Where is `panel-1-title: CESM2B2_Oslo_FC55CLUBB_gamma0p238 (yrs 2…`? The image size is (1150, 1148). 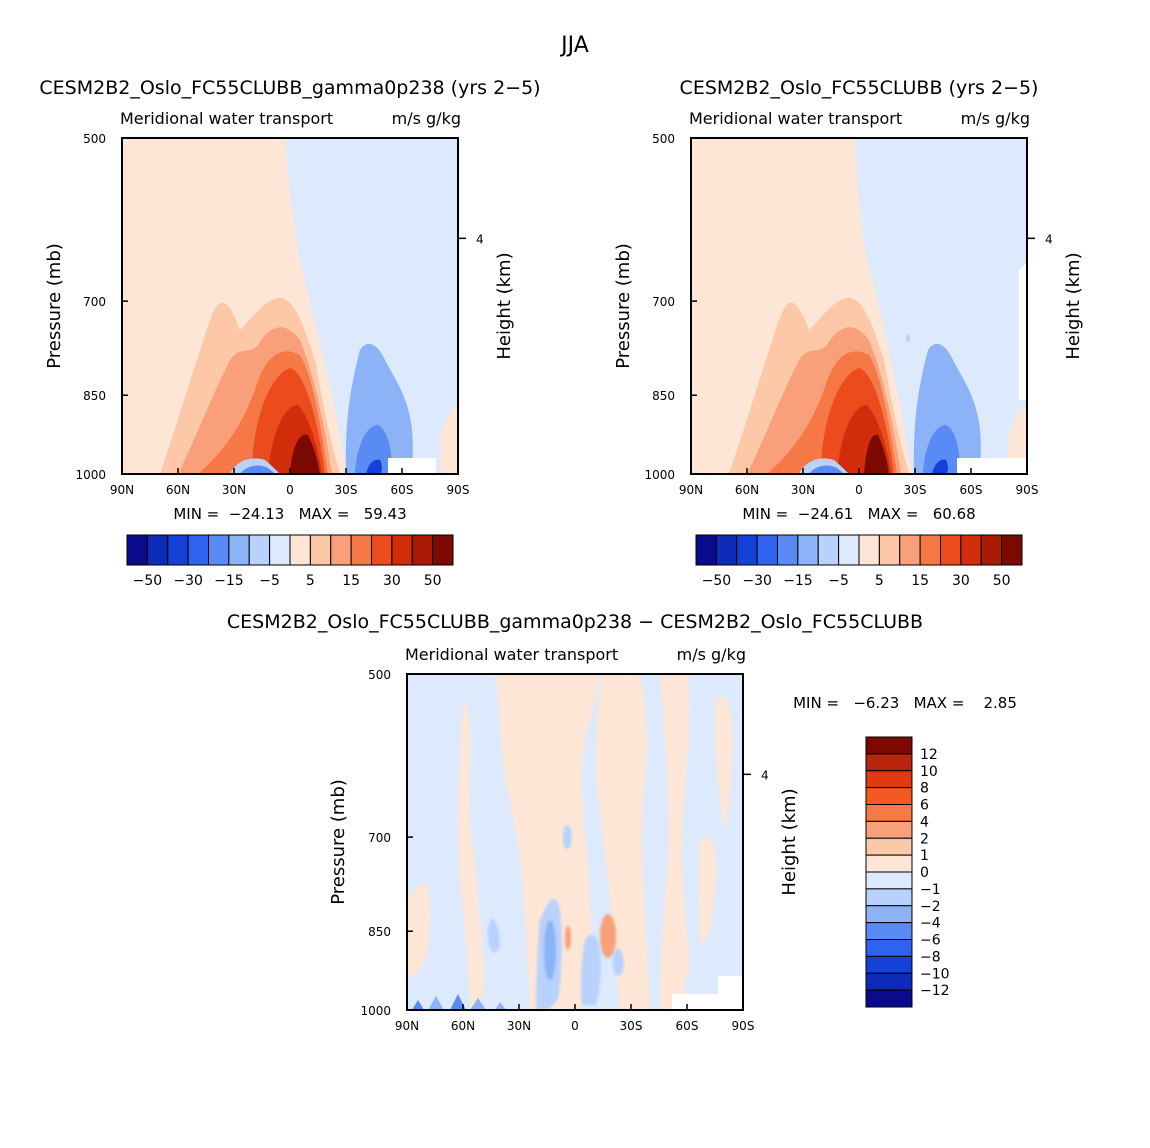
panel-1-title: CESM2B2_Oslo_FC55CLUBB_gamma0p238 (yrs 2… is located at coordinates (289, 88).